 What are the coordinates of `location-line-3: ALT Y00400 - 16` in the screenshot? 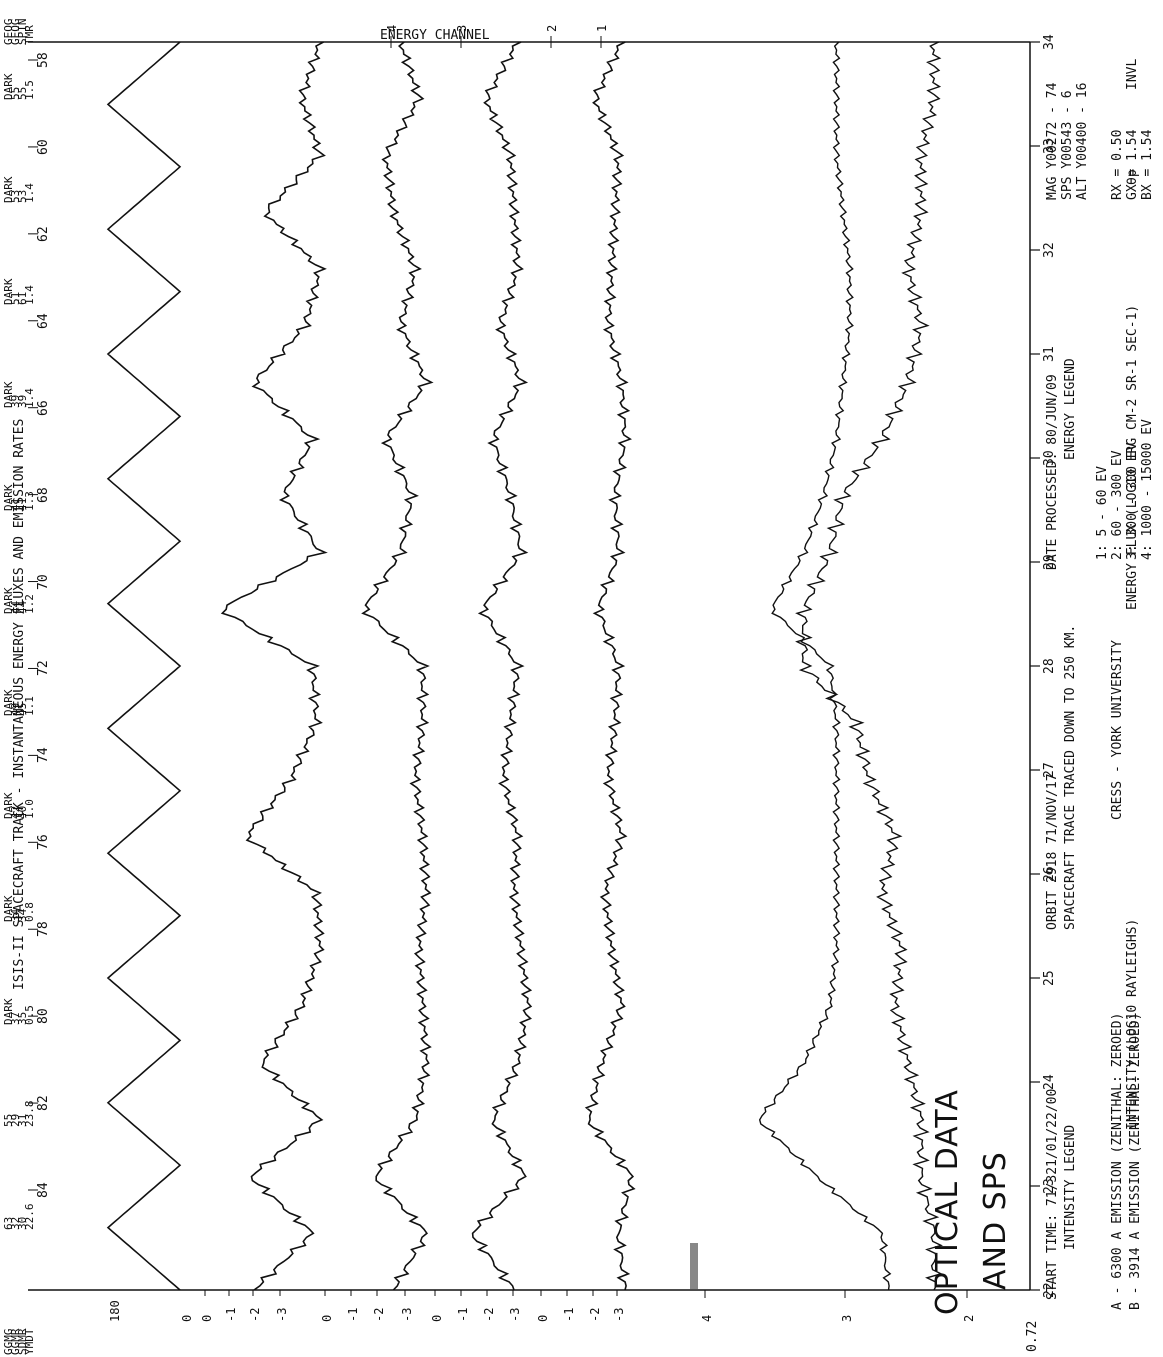 It's located at (1082, 141).